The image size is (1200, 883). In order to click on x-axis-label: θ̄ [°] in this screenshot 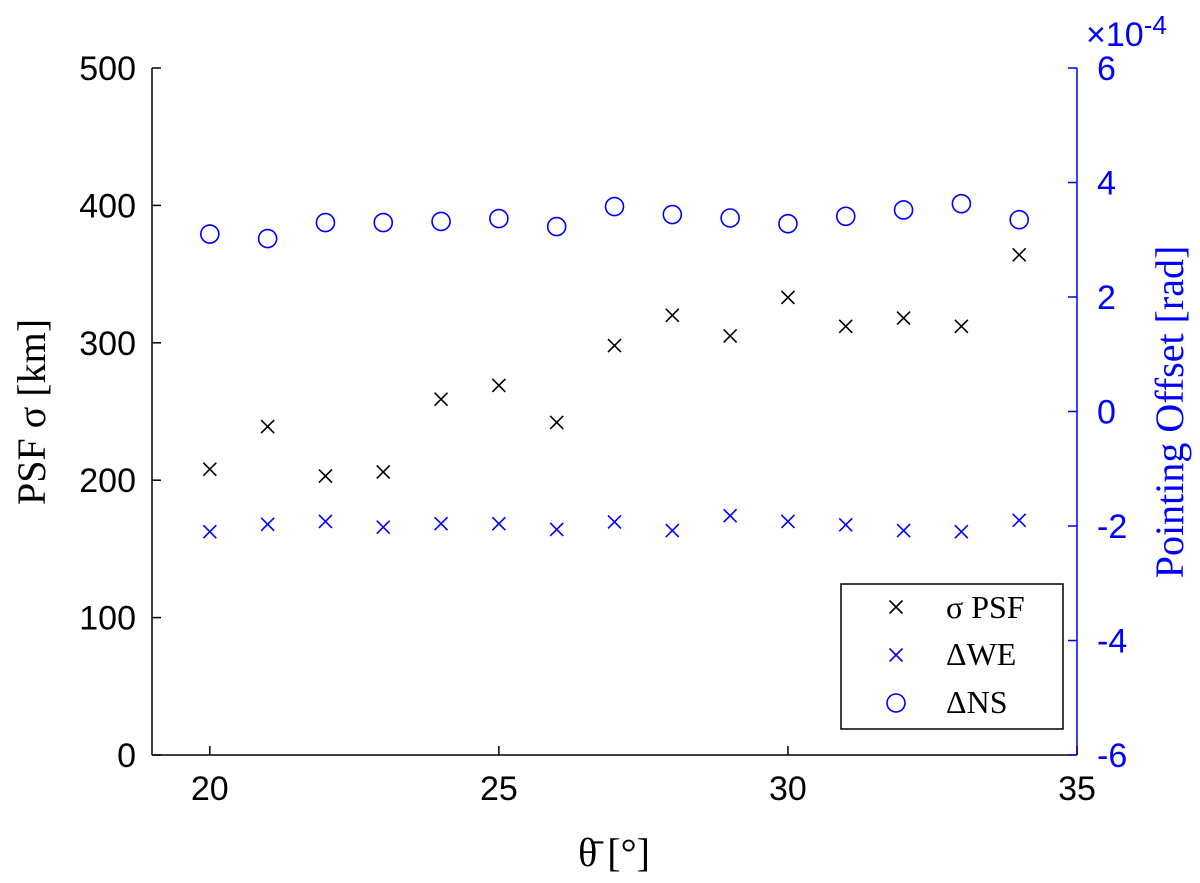, I will do `click(614, 852)`.